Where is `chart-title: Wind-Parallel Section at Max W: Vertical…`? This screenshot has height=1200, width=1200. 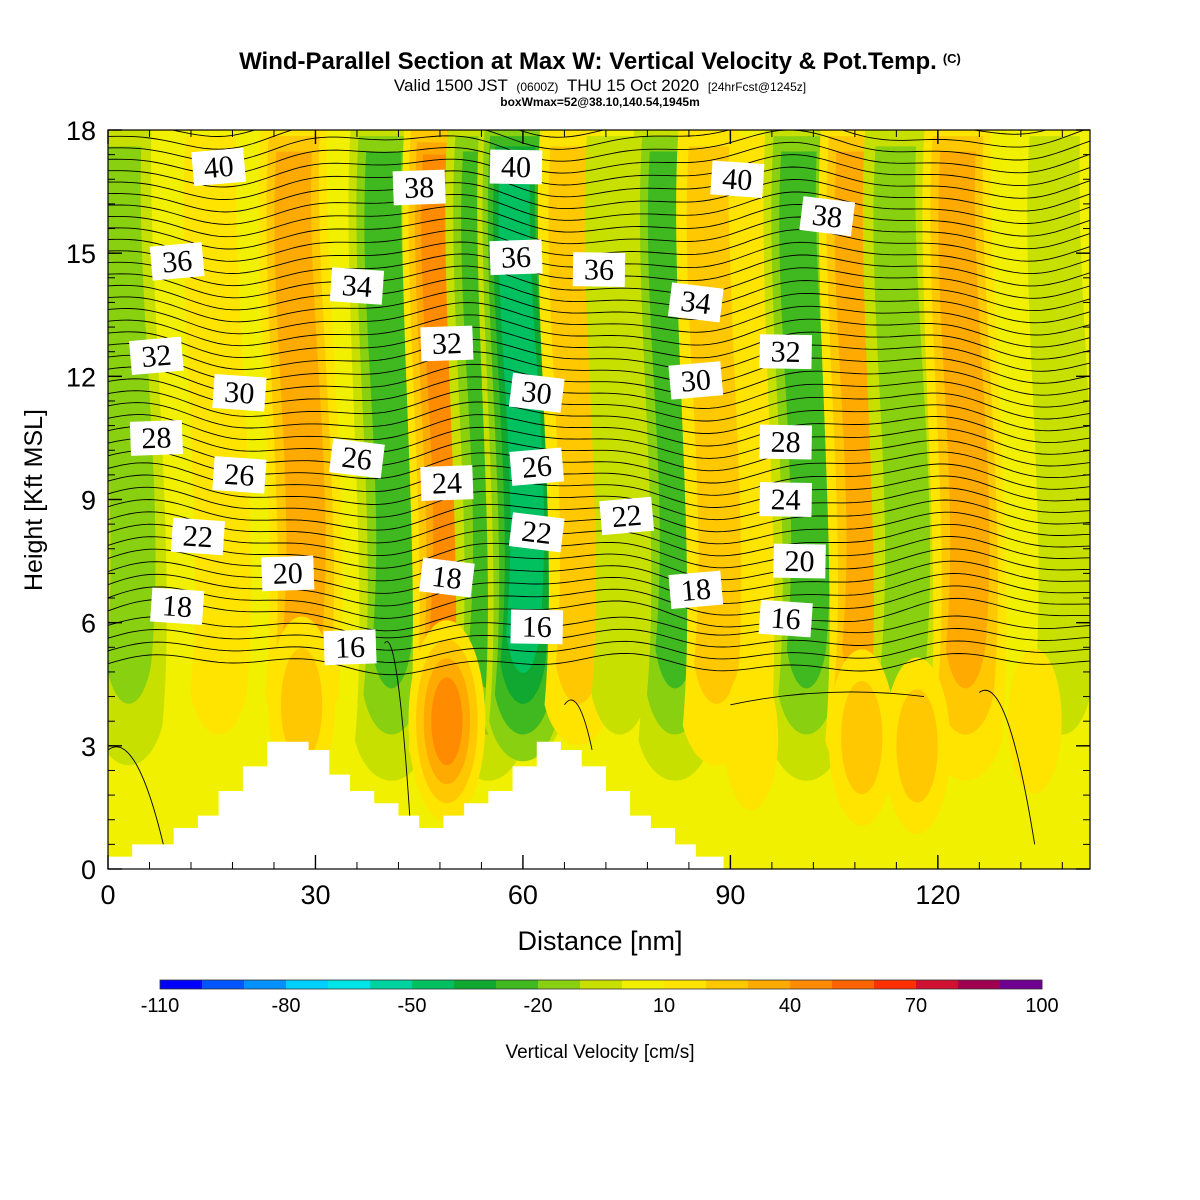 chart-title: Wind-Parallel Section at Max W: Vertical… is located at coordinates (600, 61).